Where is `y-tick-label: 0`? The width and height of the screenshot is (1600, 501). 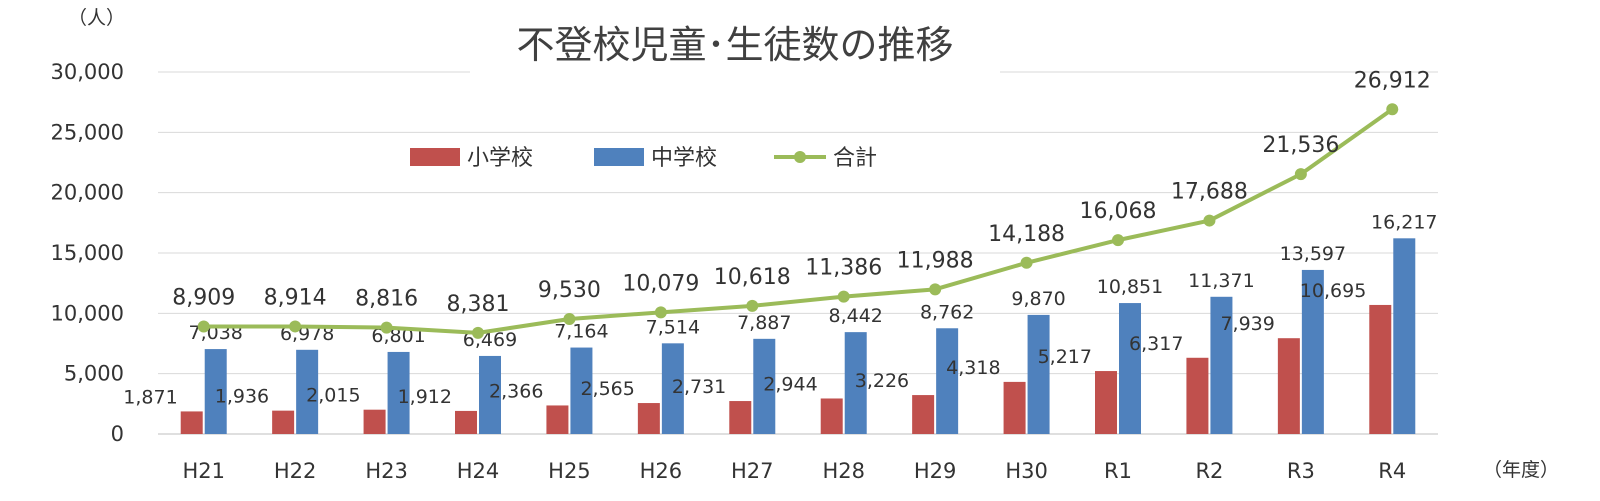
y-tick-label: 0 is located at coordinates (117, 434).